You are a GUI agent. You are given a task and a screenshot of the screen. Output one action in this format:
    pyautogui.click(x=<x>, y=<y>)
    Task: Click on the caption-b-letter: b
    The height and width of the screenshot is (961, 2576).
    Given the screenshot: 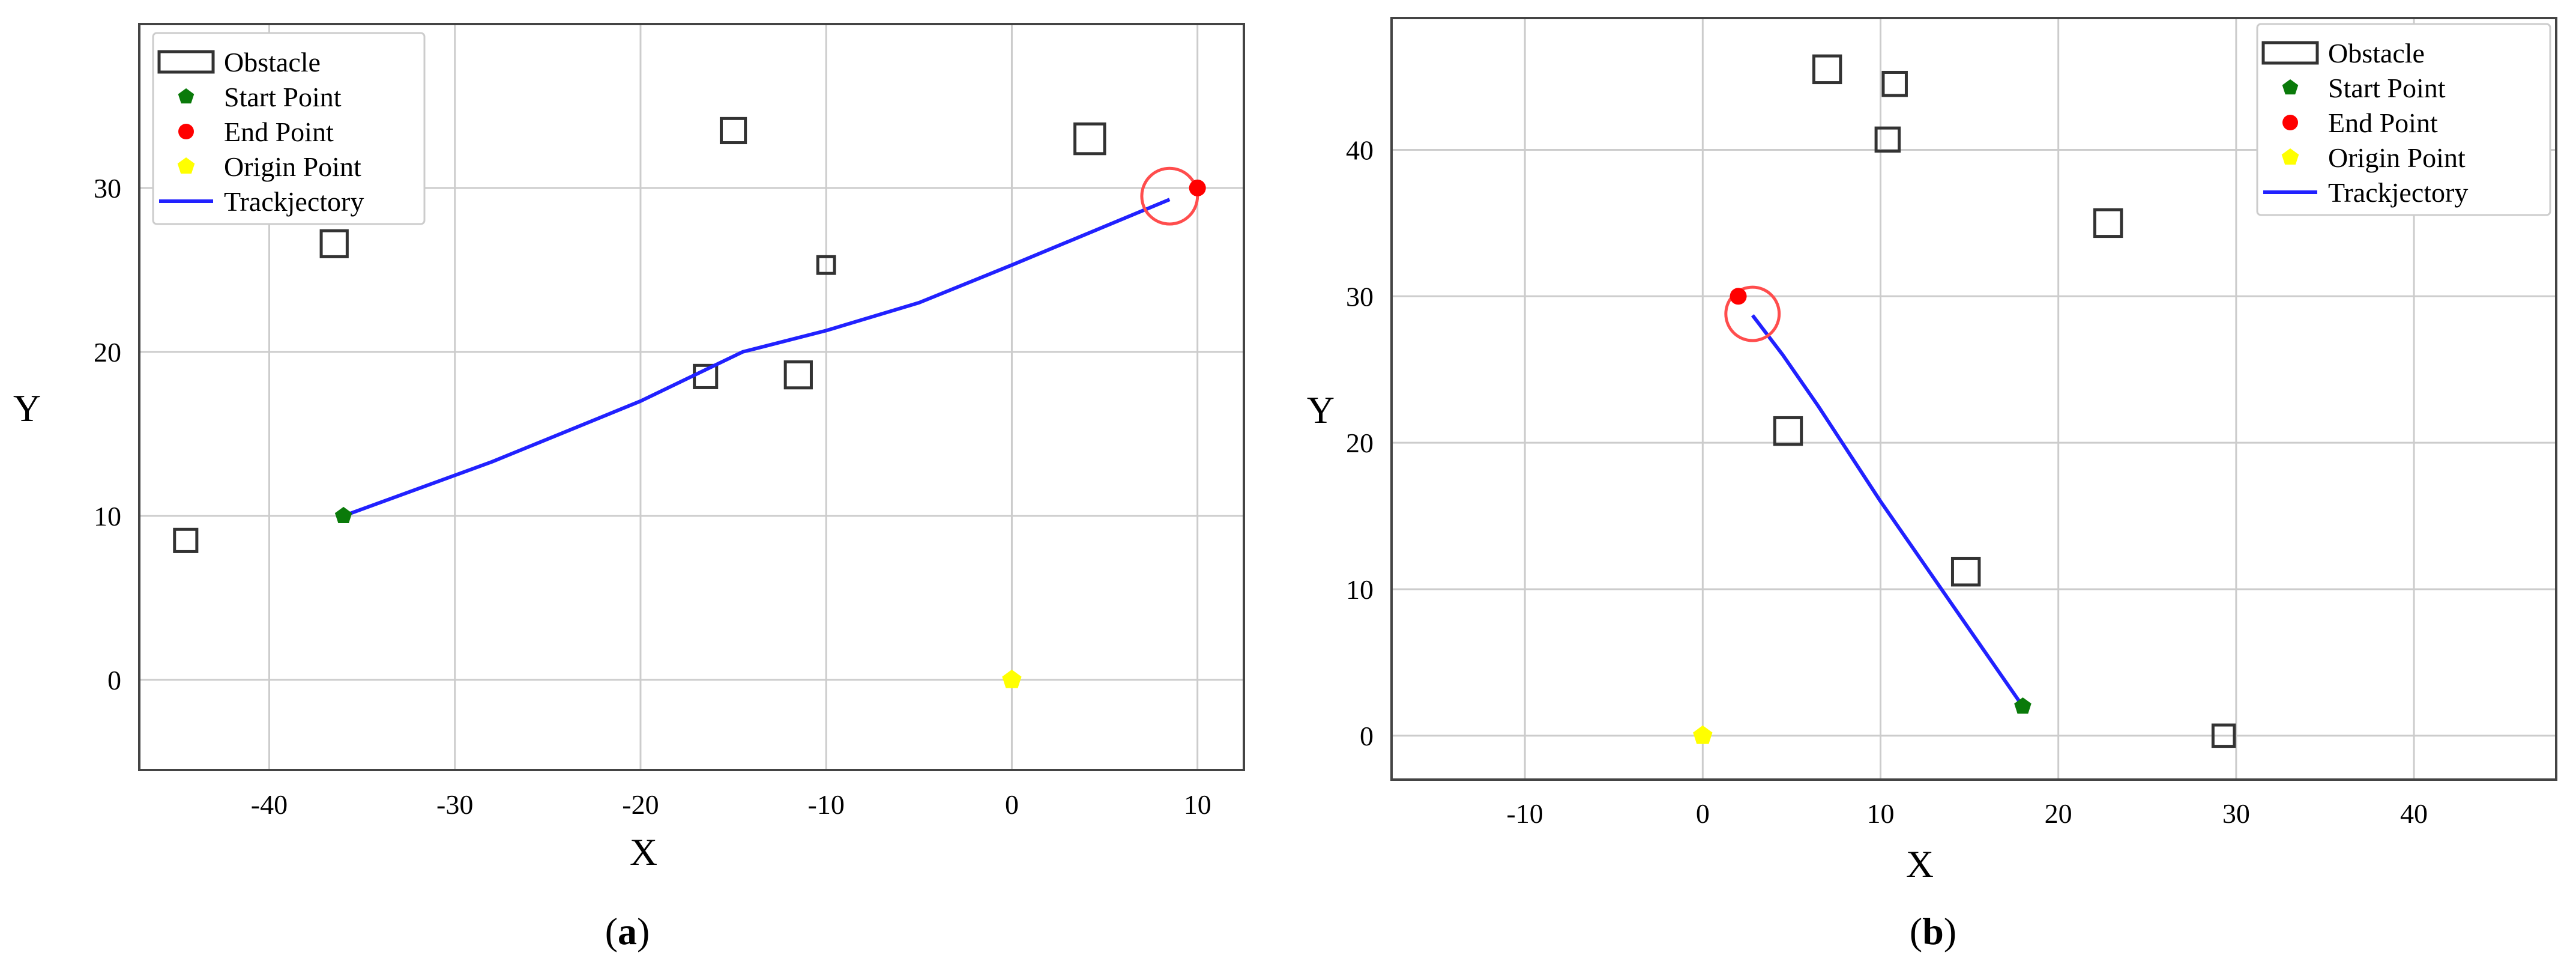 What is the action you would take?
    pyautogui.click(x=1933, y=931)
    